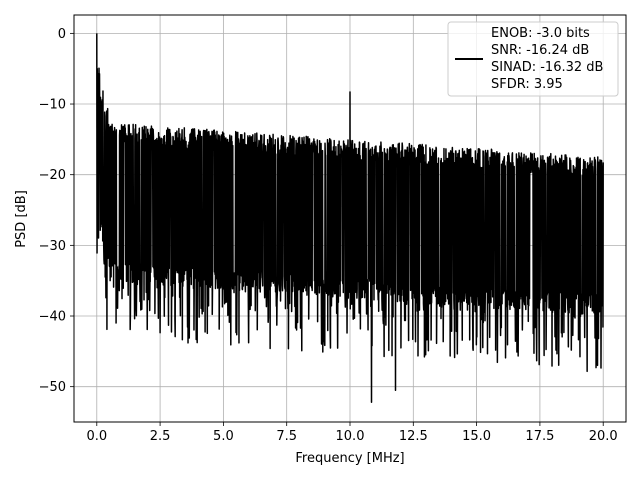 The width and height of the screenshot is (640, 480). I want to click on y-tick-label: −20, so click(52, 175).